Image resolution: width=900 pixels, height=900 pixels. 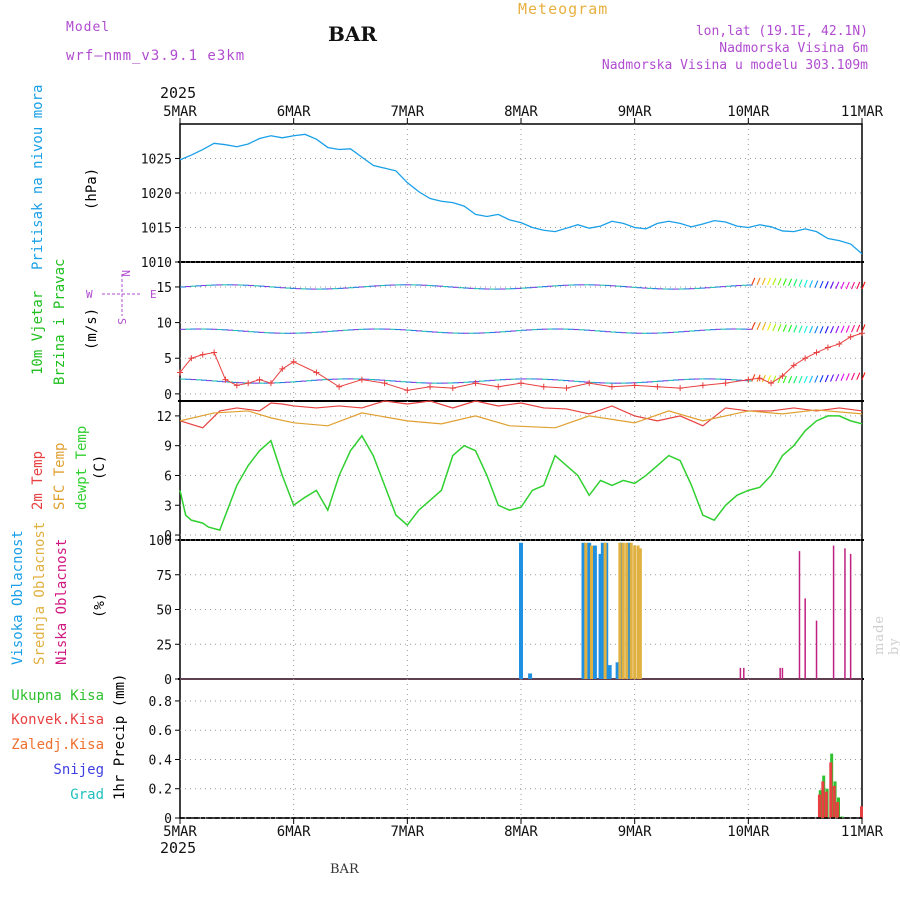 What do you see at coordinates (38, 480) in the screenshot?
I see `temp-label-t2m: 2m Temp` at bounding box center [38, 480].